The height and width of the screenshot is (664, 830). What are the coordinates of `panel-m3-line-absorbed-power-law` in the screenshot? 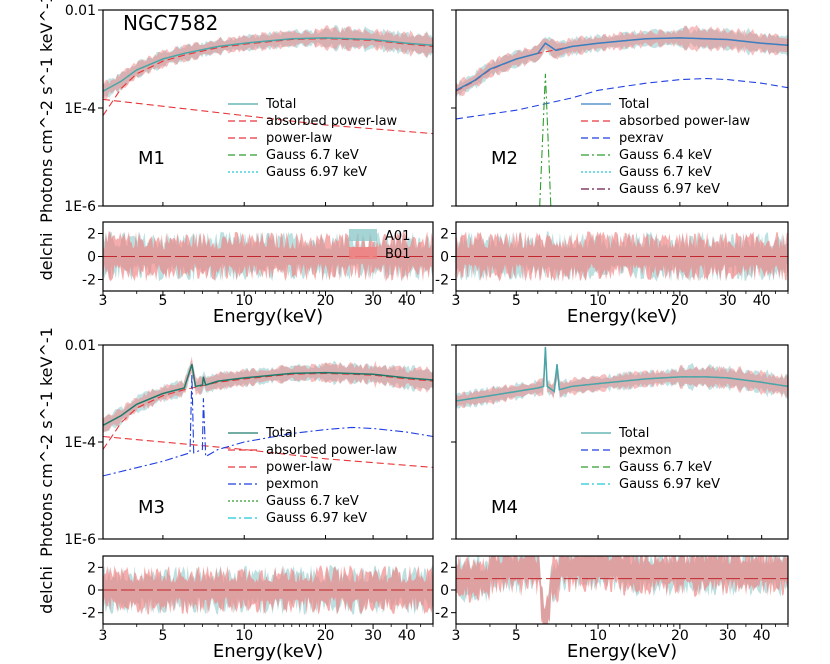 It's located at (268, 411).